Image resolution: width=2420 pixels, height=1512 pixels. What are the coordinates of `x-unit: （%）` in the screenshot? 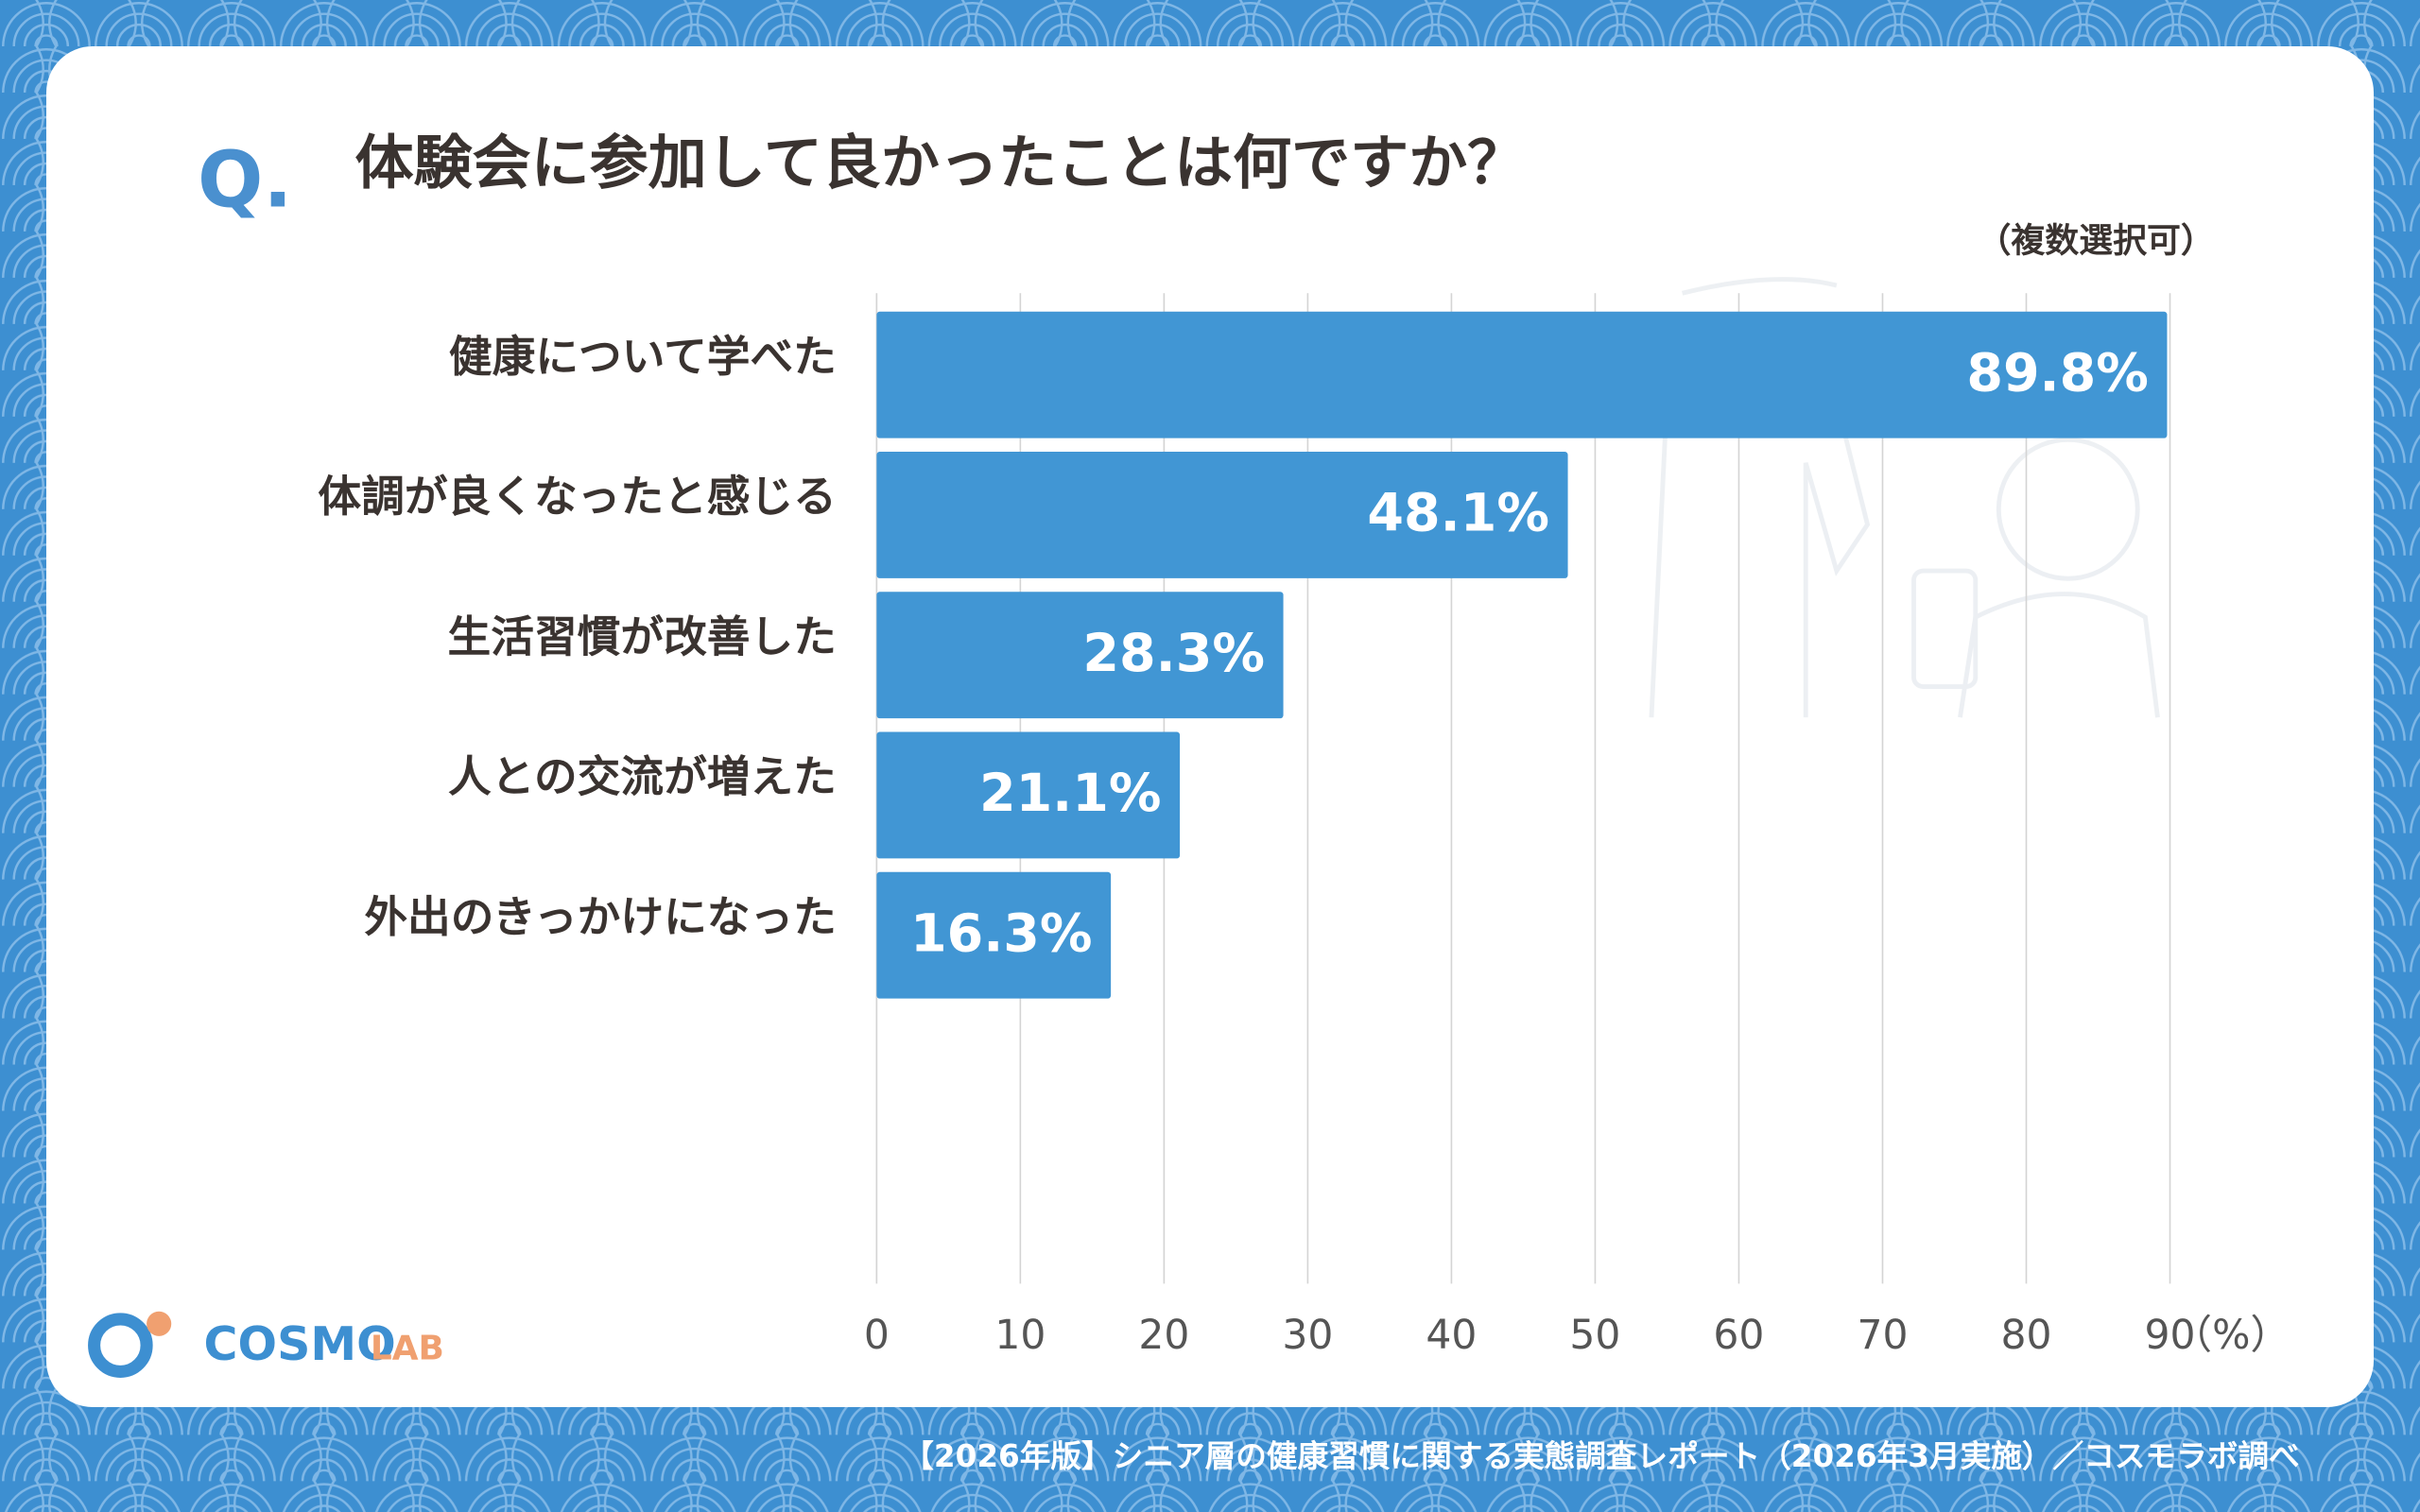 It's located at (2231, 1336).